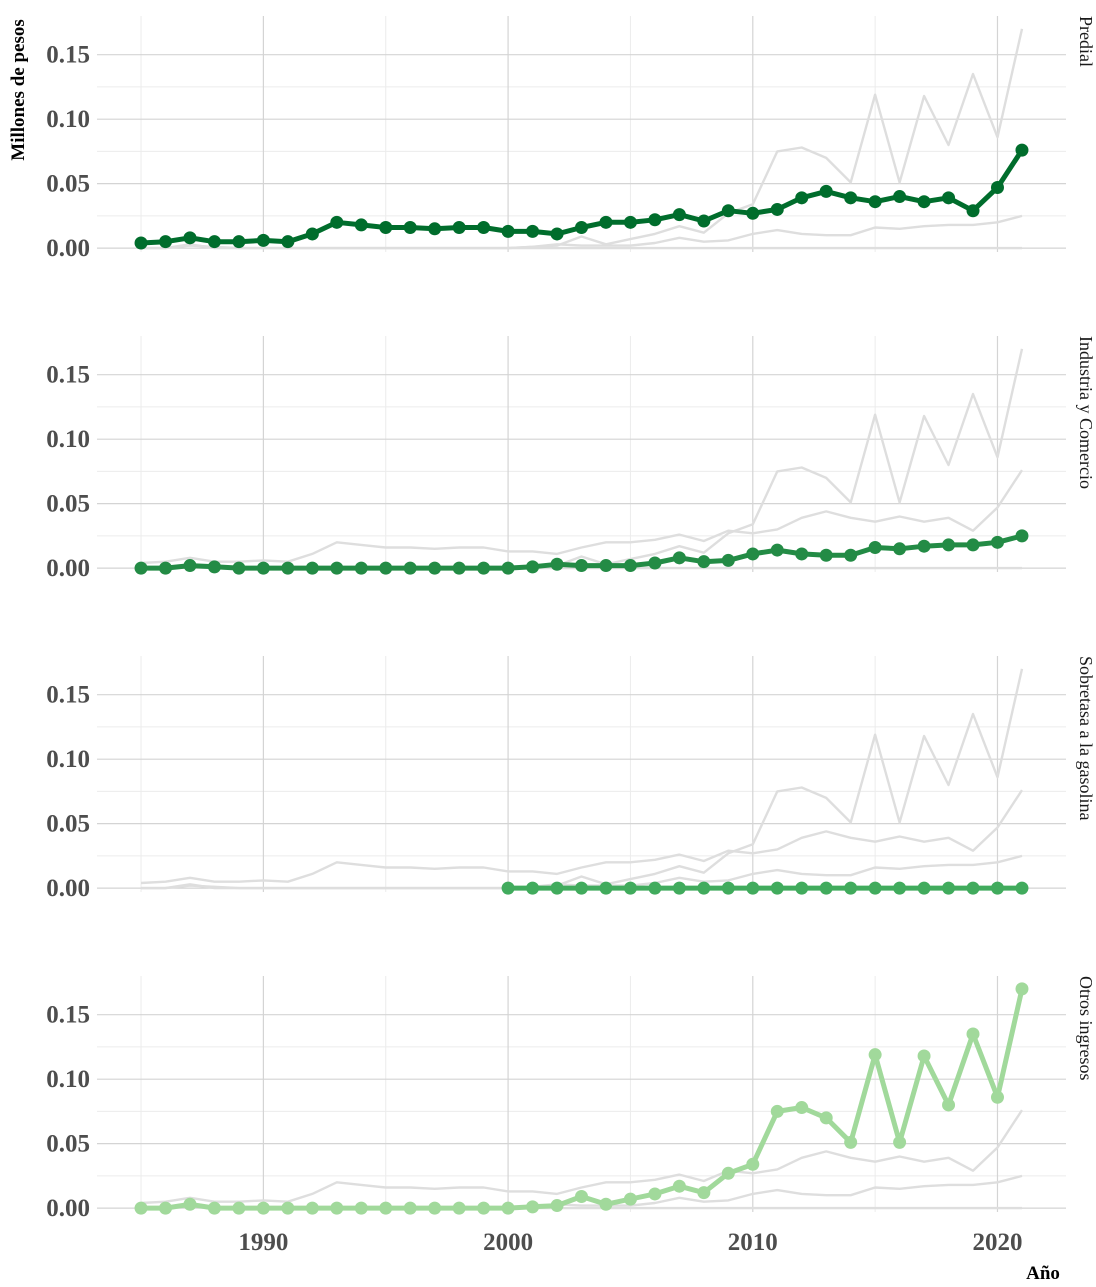 Image resolution: width=1096 pixels, height=1287 pixels. Describe the element at coordinates (1086, 412) in the screenshot. I see `facet-label: Industria y Comercio` at that location.